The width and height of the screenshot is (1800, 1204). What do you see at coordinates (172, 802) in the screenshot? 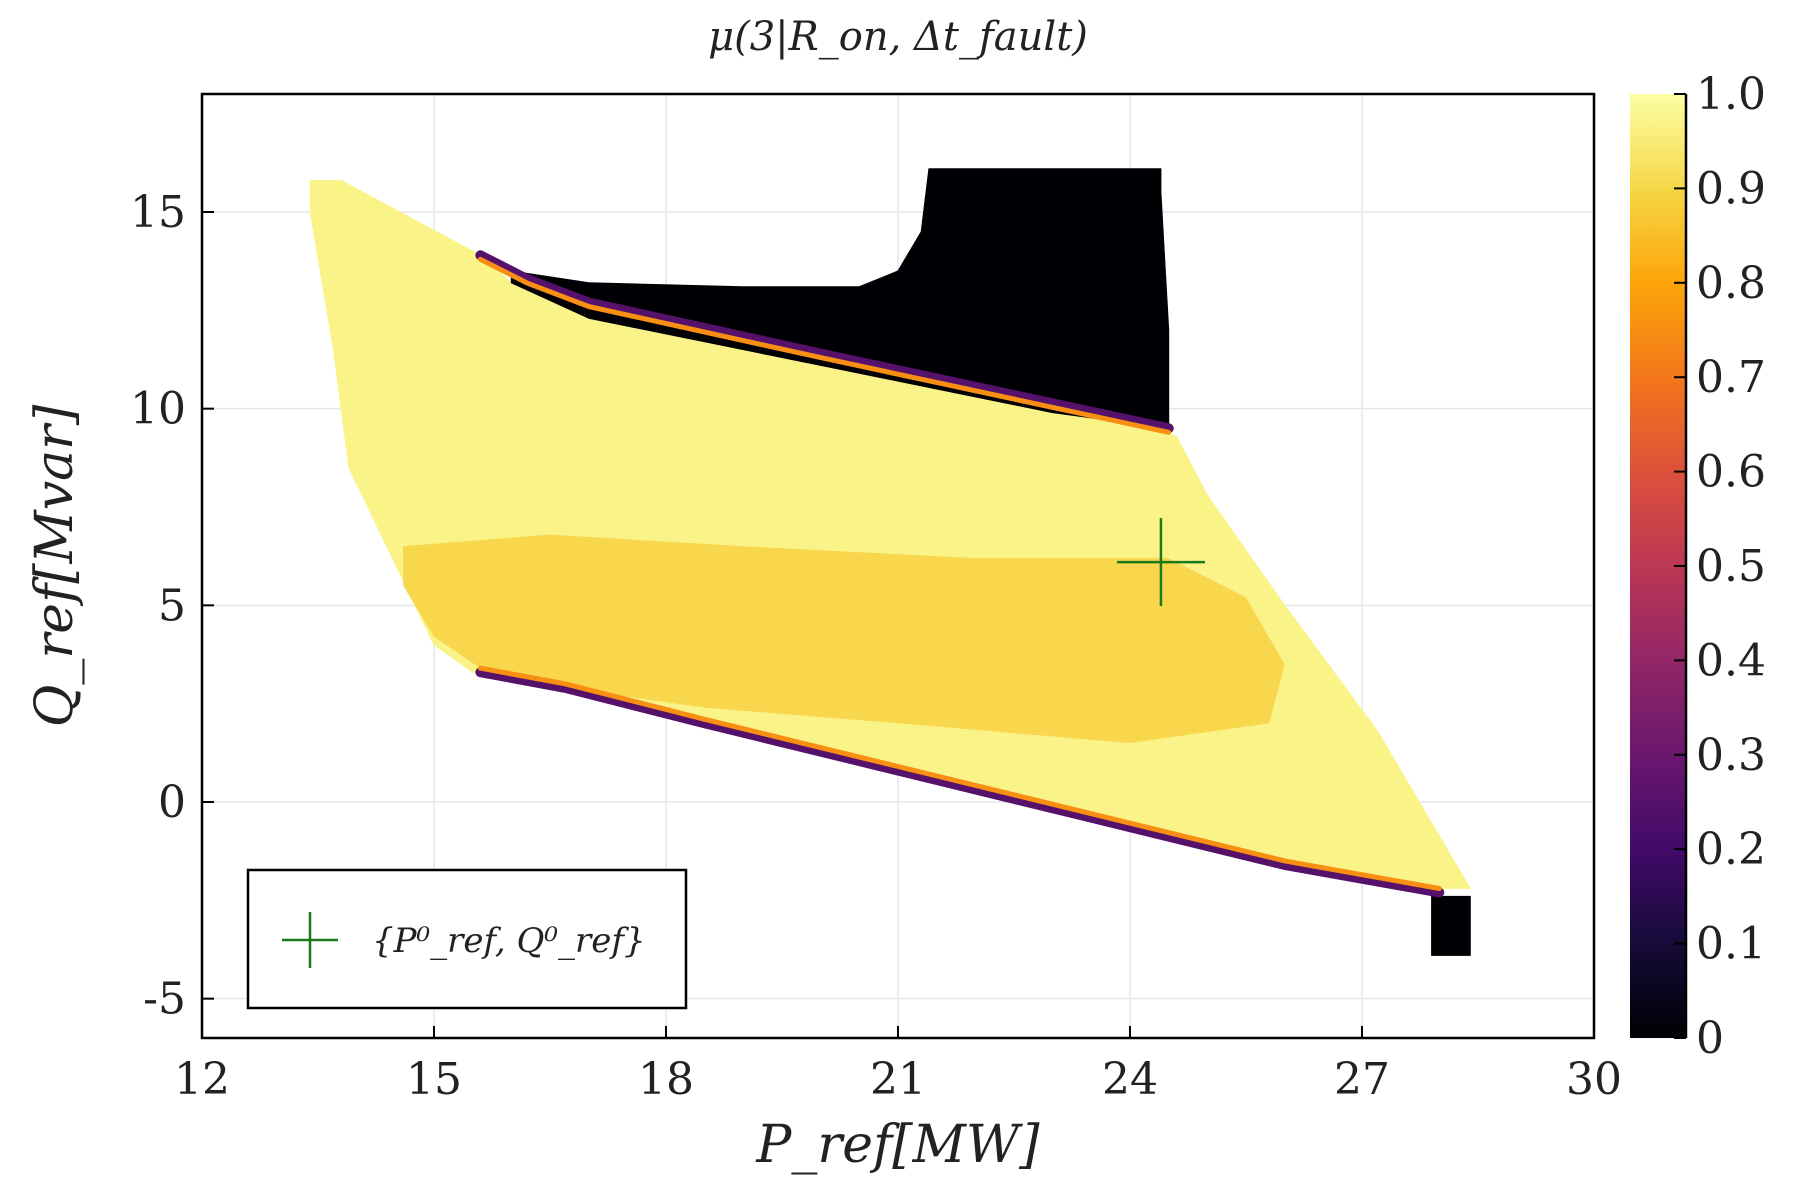
I see `y-tick-label: 0` at bounding box center [172, 802].